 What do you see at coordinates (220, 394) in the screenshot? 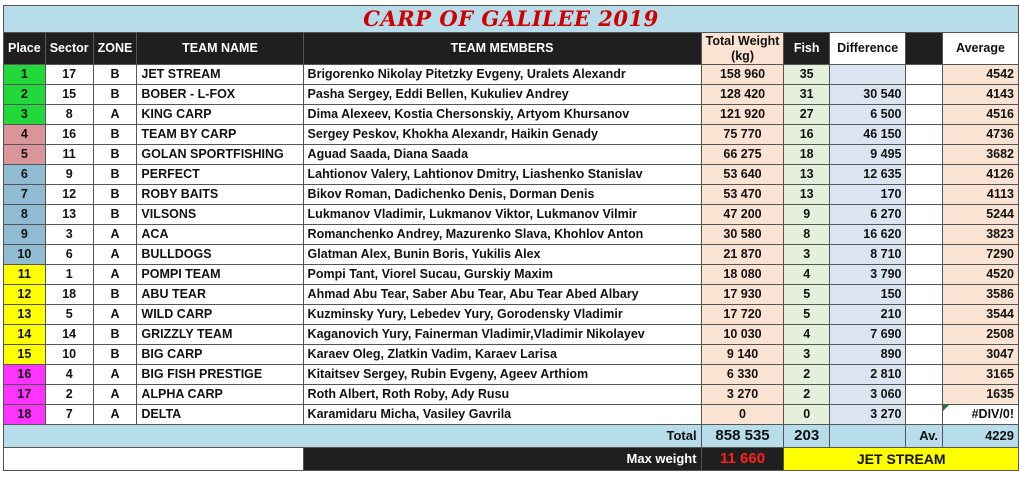
I see `team-name-cell: ALPHA CARP` at bounding box center [220, 394].